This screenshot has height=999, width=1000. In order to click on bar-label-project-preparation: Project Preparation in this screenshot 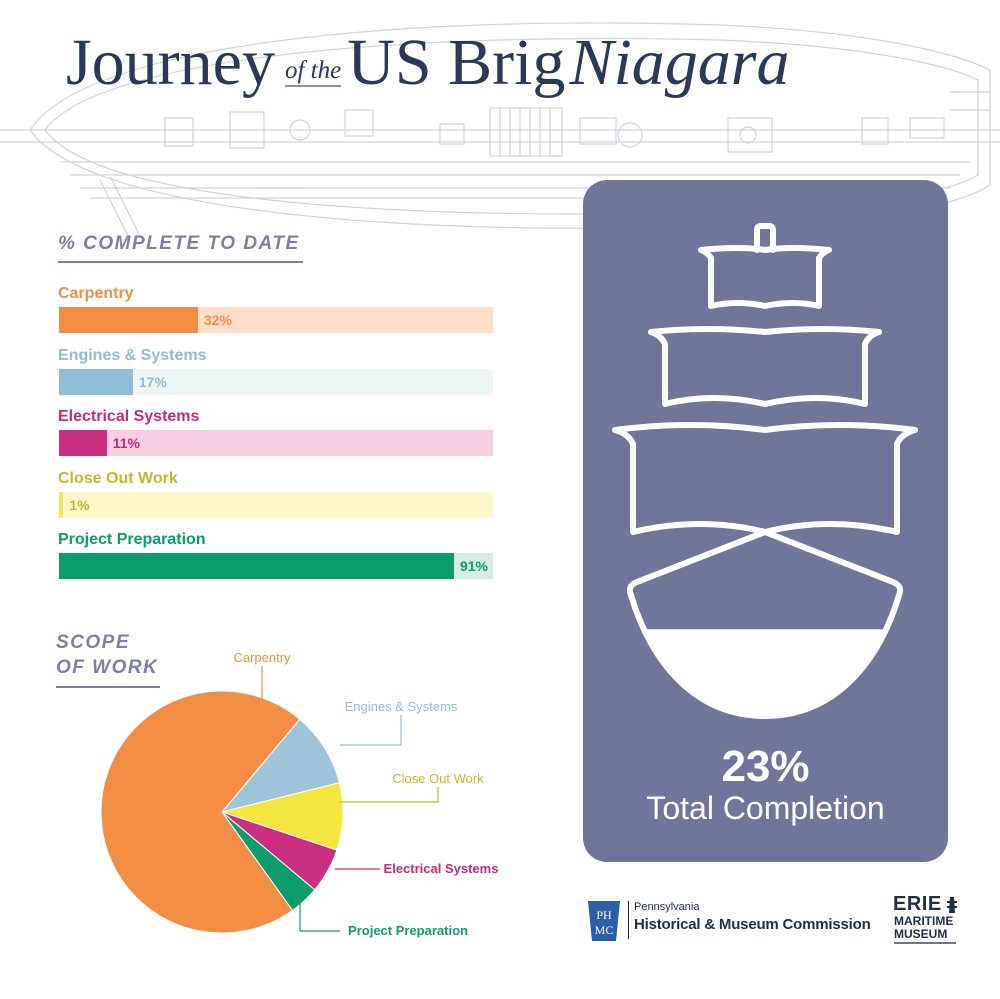, I will do `click(132, 539)`.